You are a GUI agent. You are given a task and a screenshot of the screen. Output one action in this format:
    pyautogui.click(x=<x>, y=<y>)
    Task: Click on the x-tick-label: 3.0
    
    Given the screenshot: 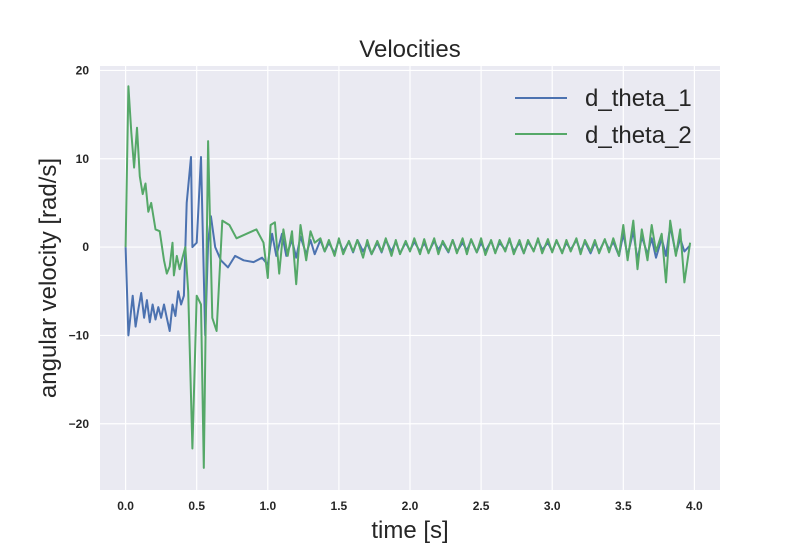 What is the action you would take?
    pyautogui.click(x=552, y=506)
    